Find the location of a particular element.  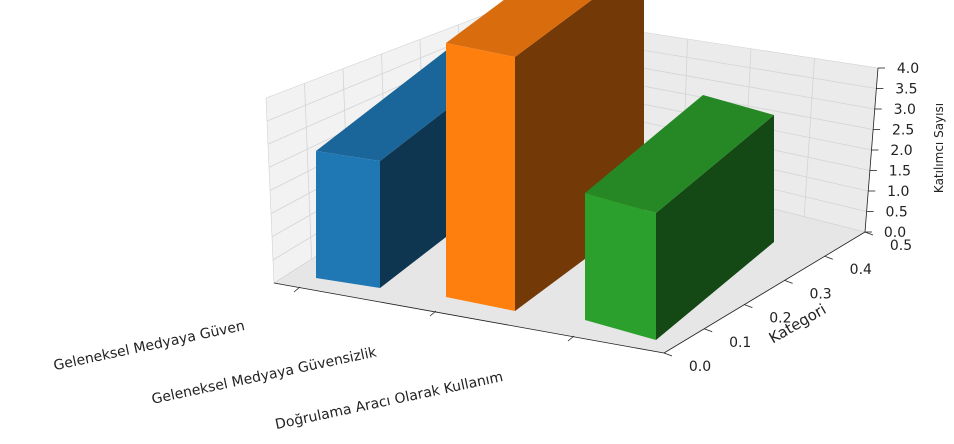

y-tick-label: 0.5 is located at coordinates (901, 246).